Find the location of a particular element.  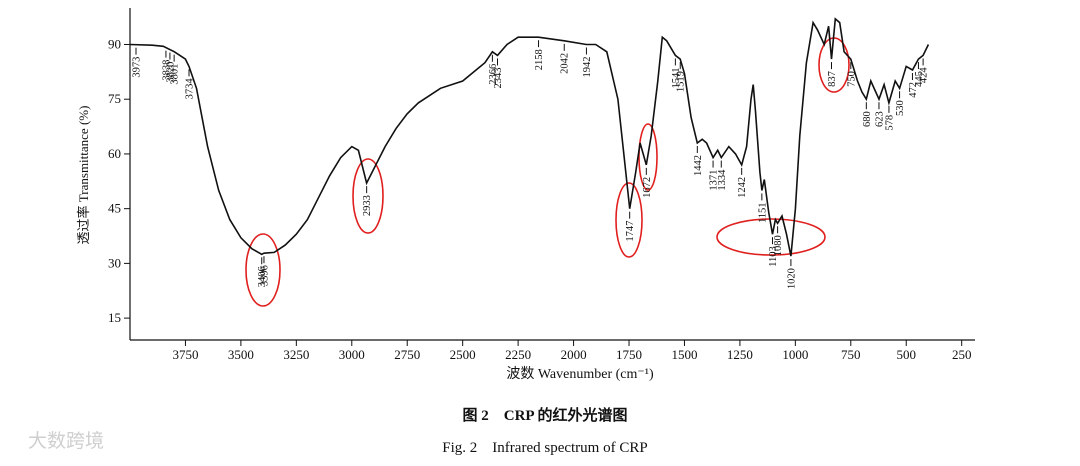

x-tick-label: 3500 is located at coordinates (241, 354).